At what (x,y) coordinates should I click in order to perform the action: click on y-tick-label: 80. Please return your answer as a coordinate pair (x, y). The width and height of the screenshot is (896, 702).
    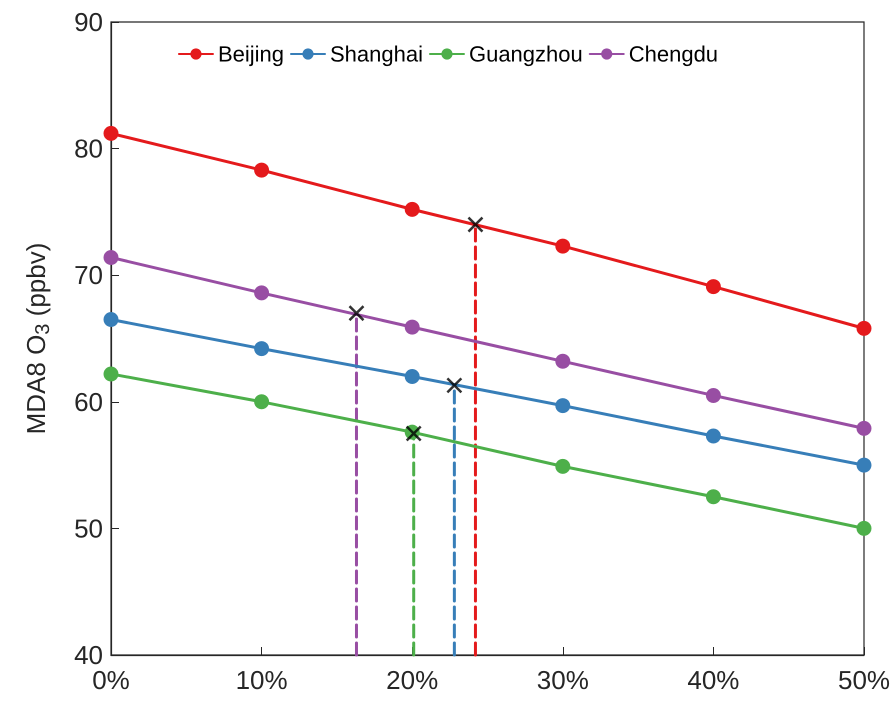
    Looking at the image, I should click on (88, 149).